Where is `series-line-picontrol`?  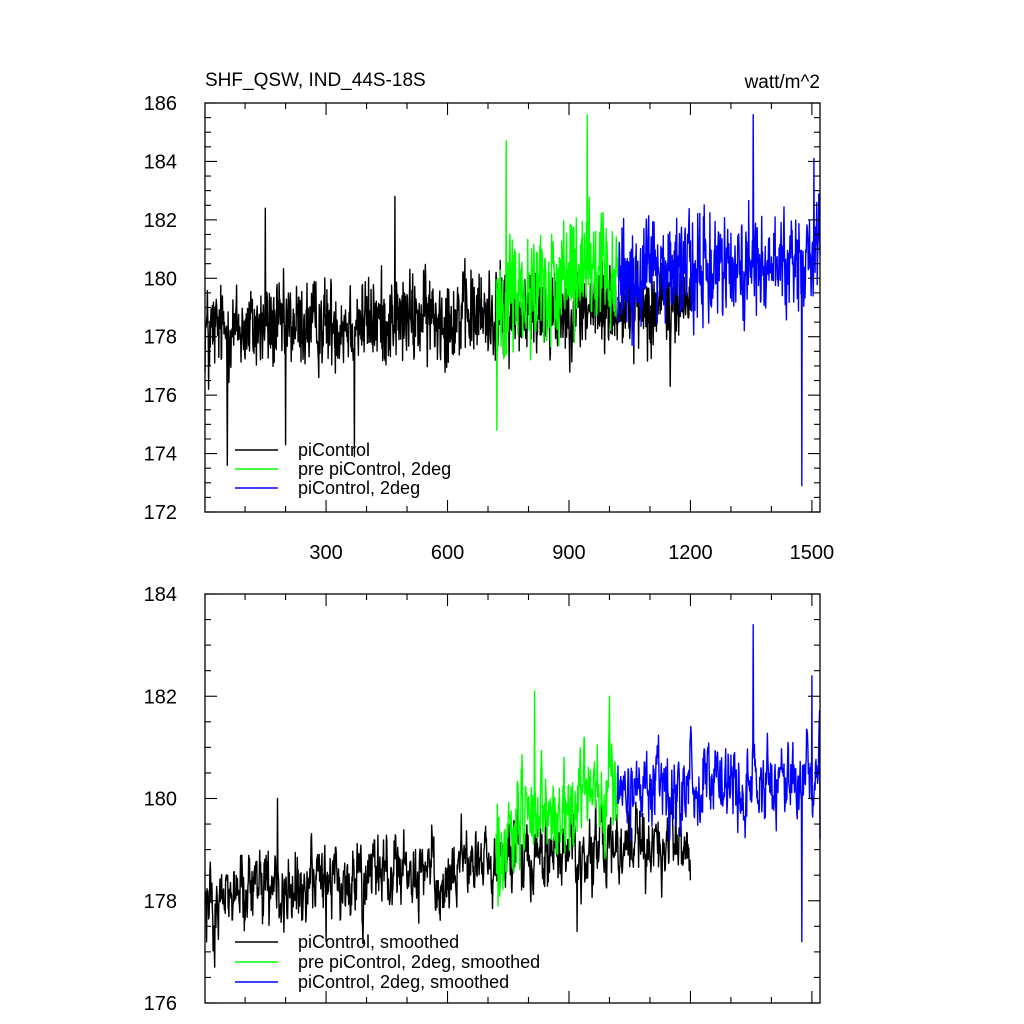 series-line-picontrol is located at coordinates (448, 330).